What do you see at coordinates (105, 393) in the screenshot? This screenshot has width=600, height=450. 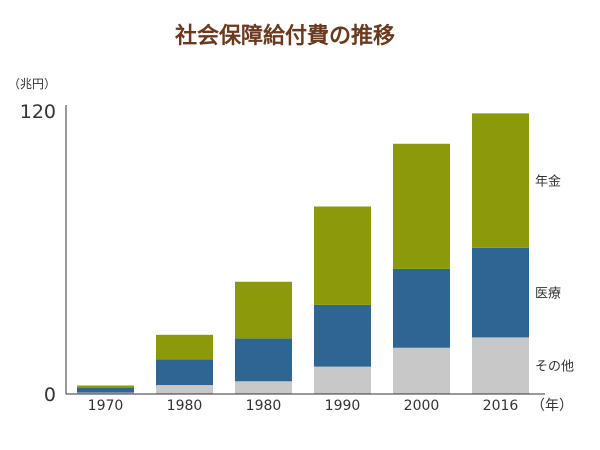 I see `bar-segment-1970-0-s0` at bounding box center [105, 393].